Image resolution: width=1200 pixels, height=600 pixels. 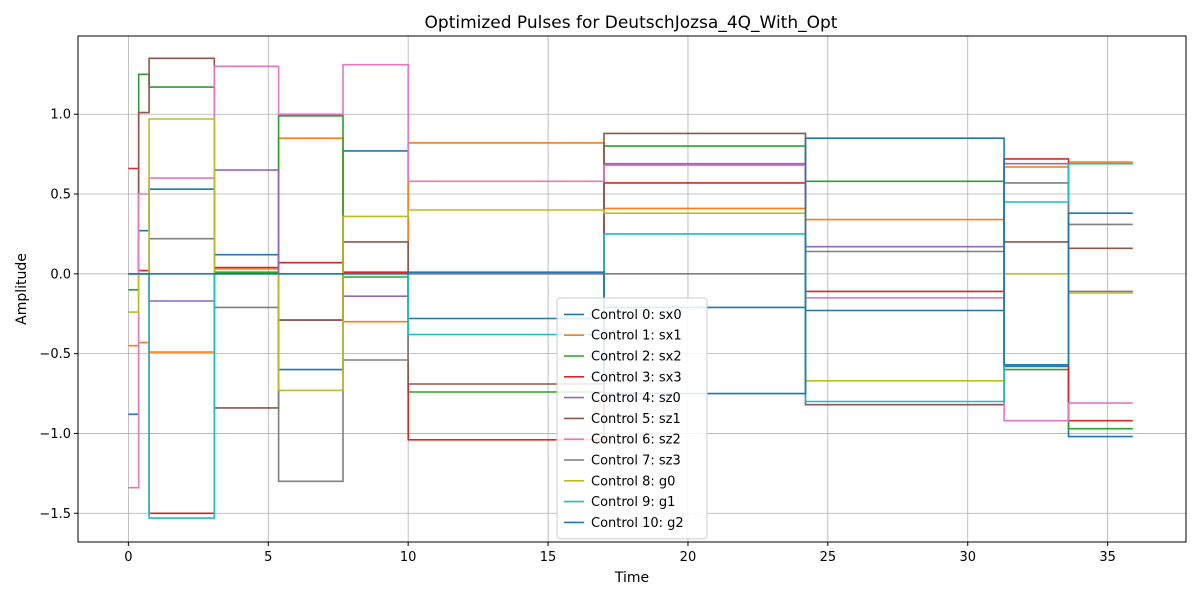 I want to click on legend-label: Control 9: g1, so click(x=633, y=502).